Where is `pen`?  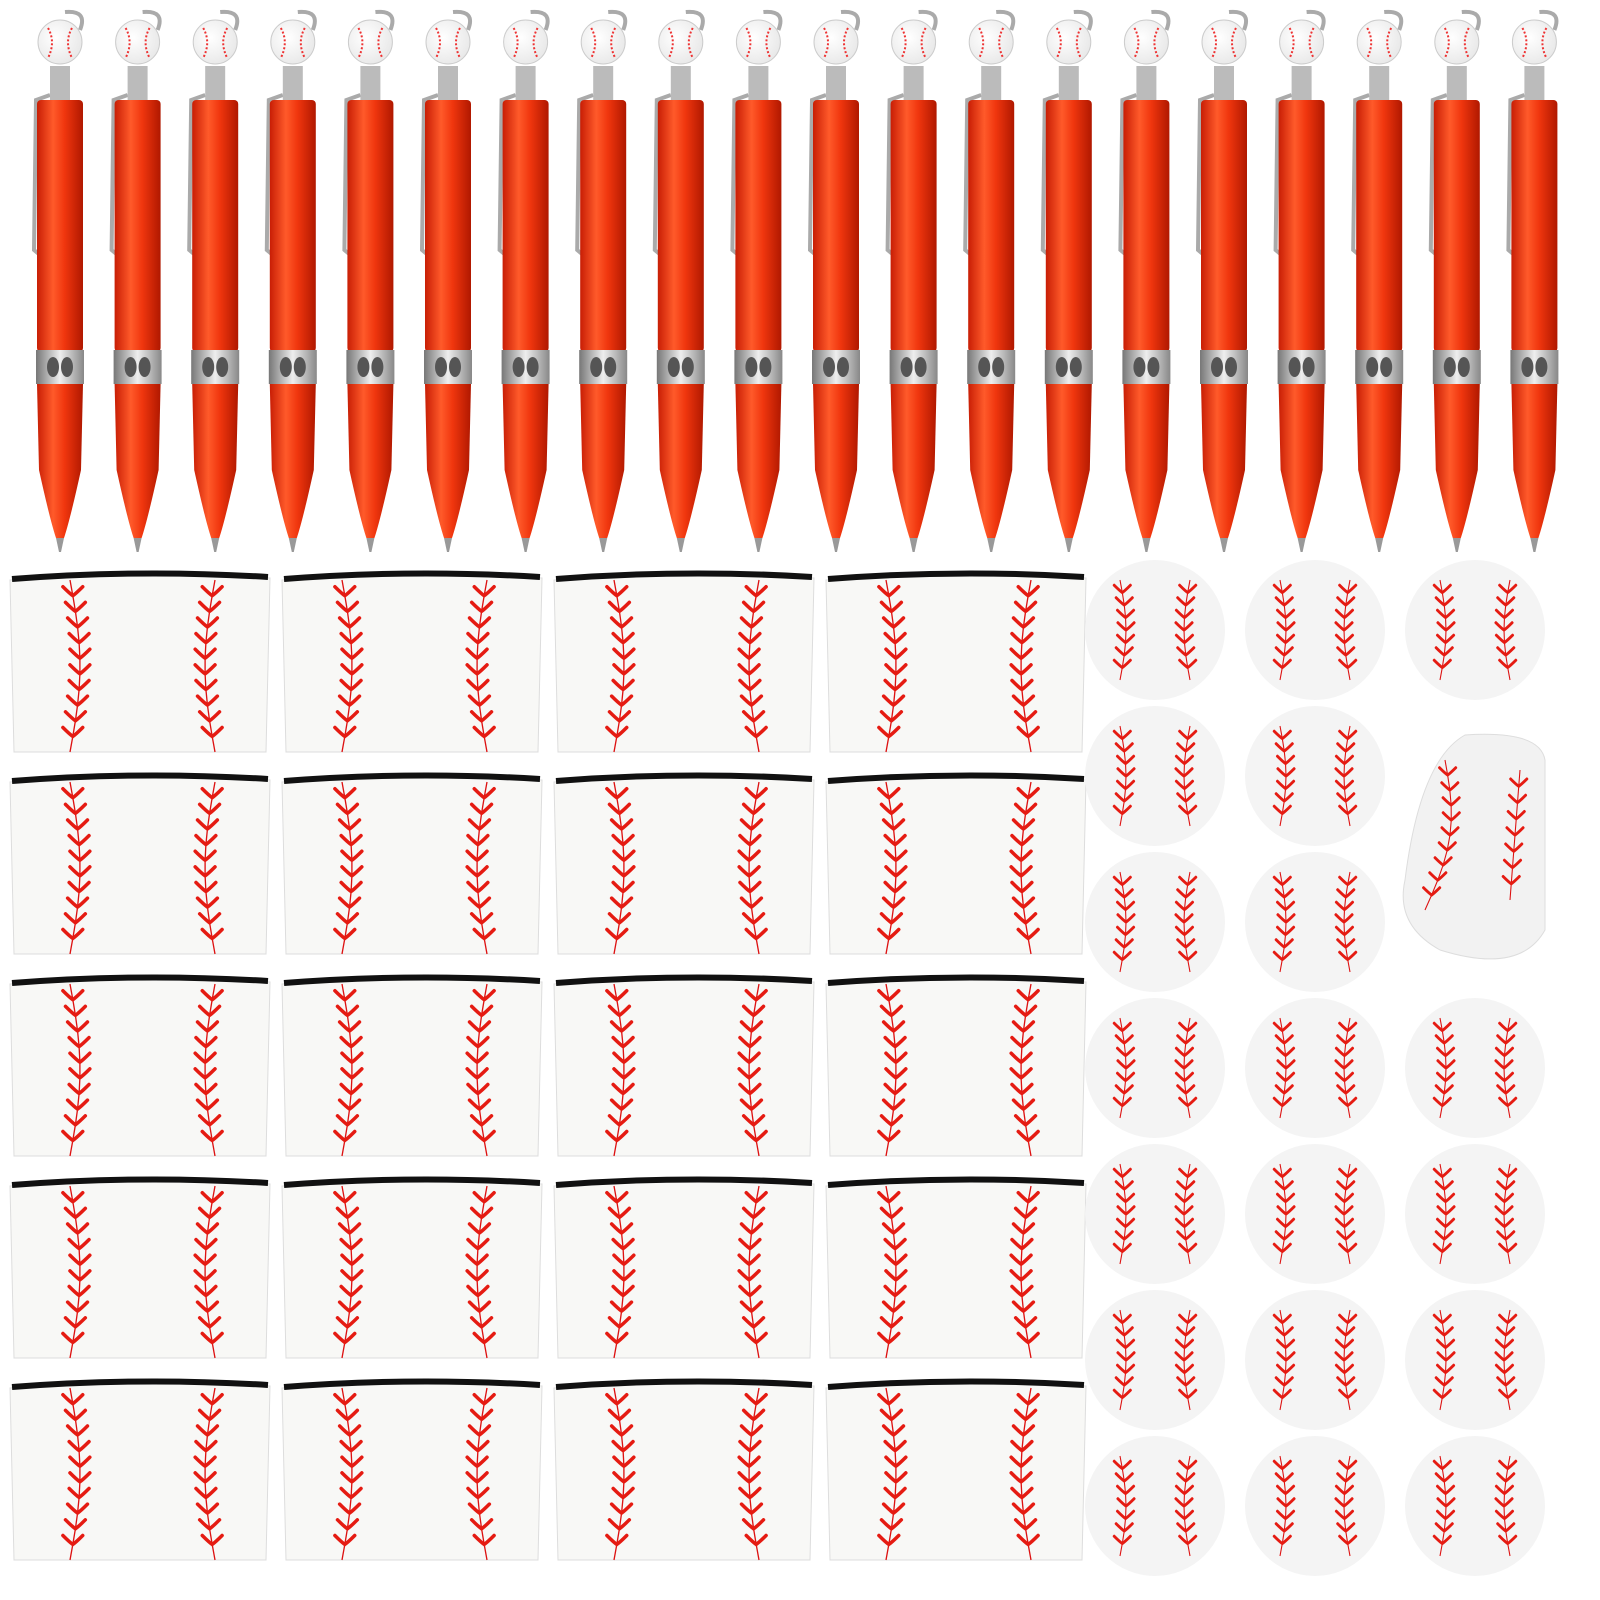
pen is located at coordinates (58, 280).